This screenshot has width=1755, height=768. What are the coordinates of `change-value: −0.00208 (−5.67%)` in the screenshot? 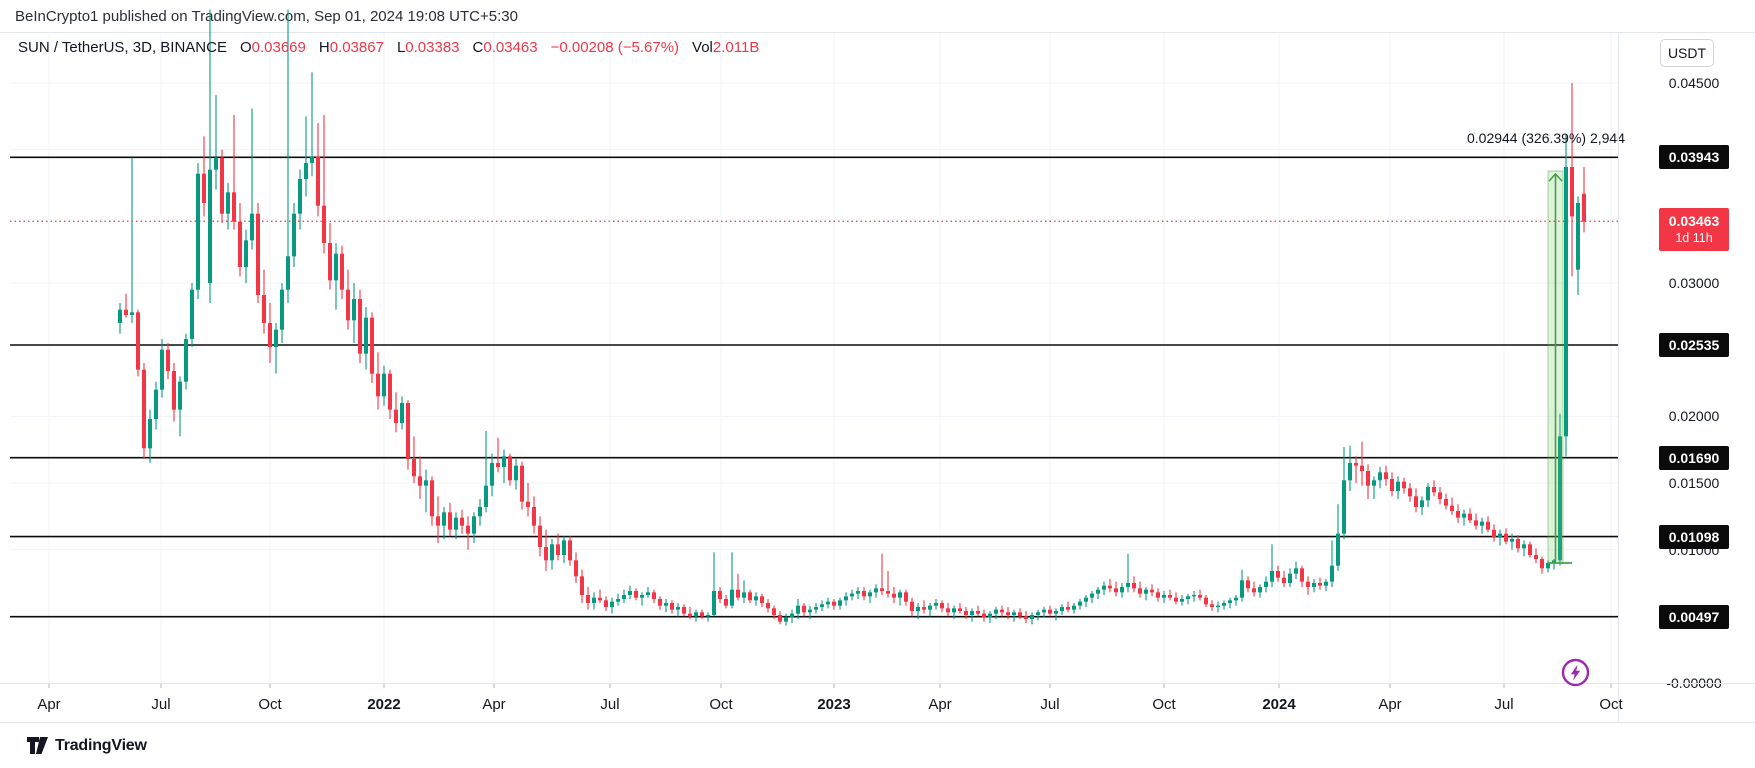 It's located at (615, 47).